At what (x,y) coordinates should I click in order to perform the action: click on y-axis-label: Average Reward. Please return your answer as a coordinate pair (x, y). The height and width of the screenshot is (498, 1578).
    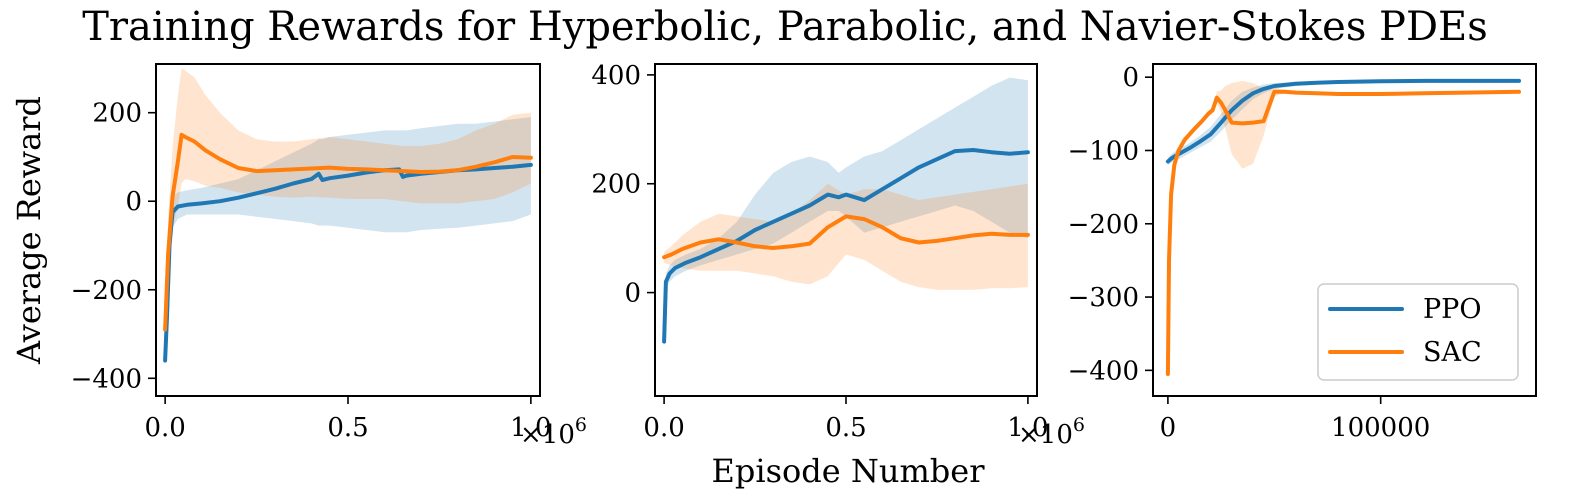
    Looking at the image, I should click on (29, 230).